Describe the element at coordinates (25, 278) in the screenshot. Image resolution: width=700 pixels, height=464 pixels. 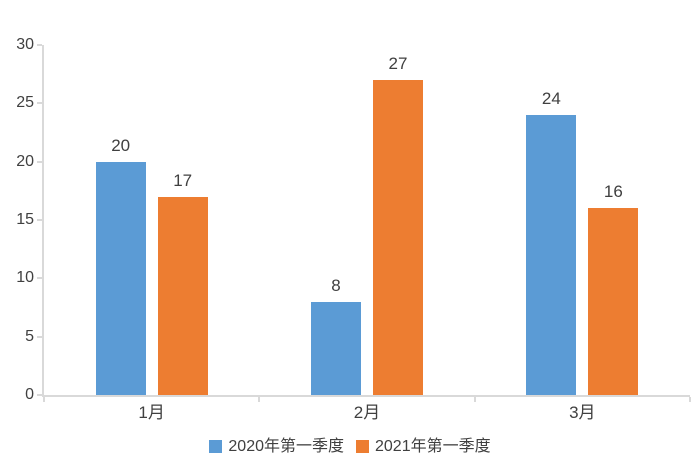
I see `y-axis-tick-label: 10` at that location.